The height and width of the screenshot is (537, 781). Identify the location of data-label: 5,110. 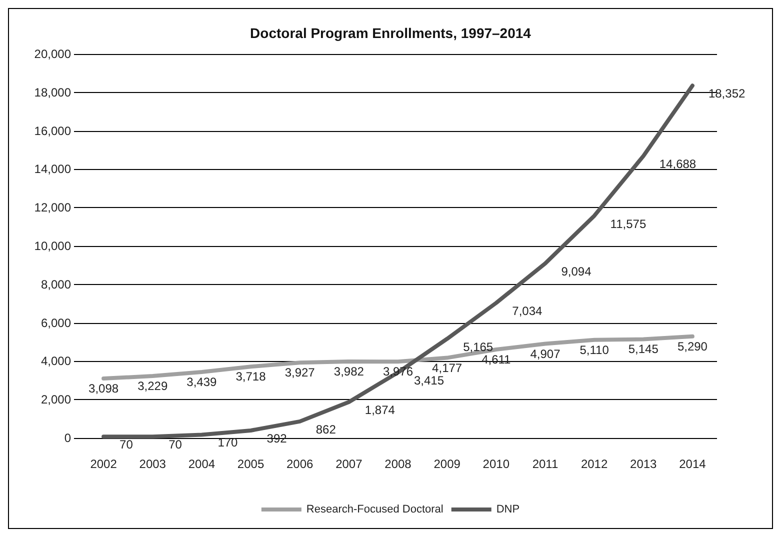
(595, 349).